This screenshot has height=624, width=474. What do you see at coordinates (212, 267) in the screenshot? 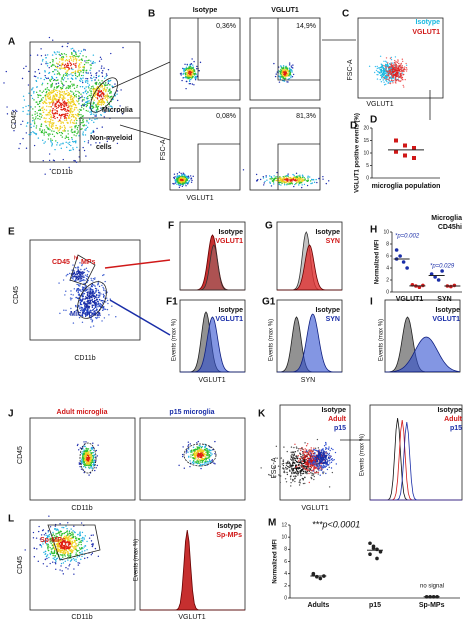
I see `histogram` at bounding box center [212, 267].